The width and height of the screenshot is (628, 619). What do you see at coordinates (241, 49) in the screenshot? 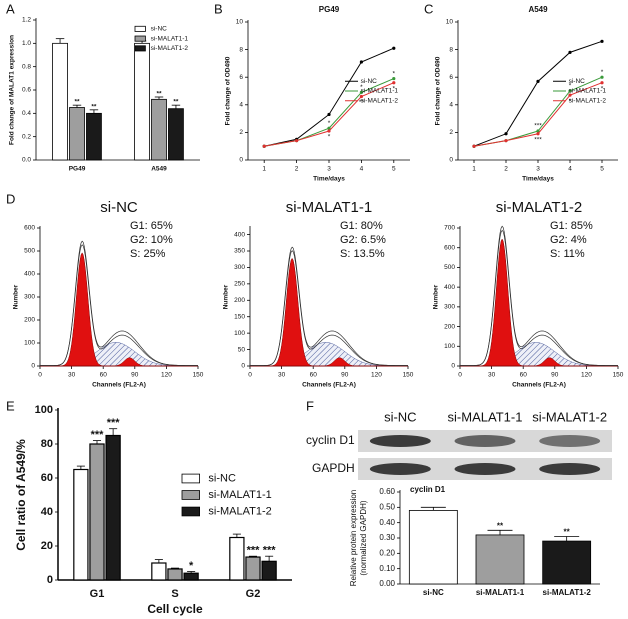
I see `y-tick-label: 8` at bounding box center [241, 49].